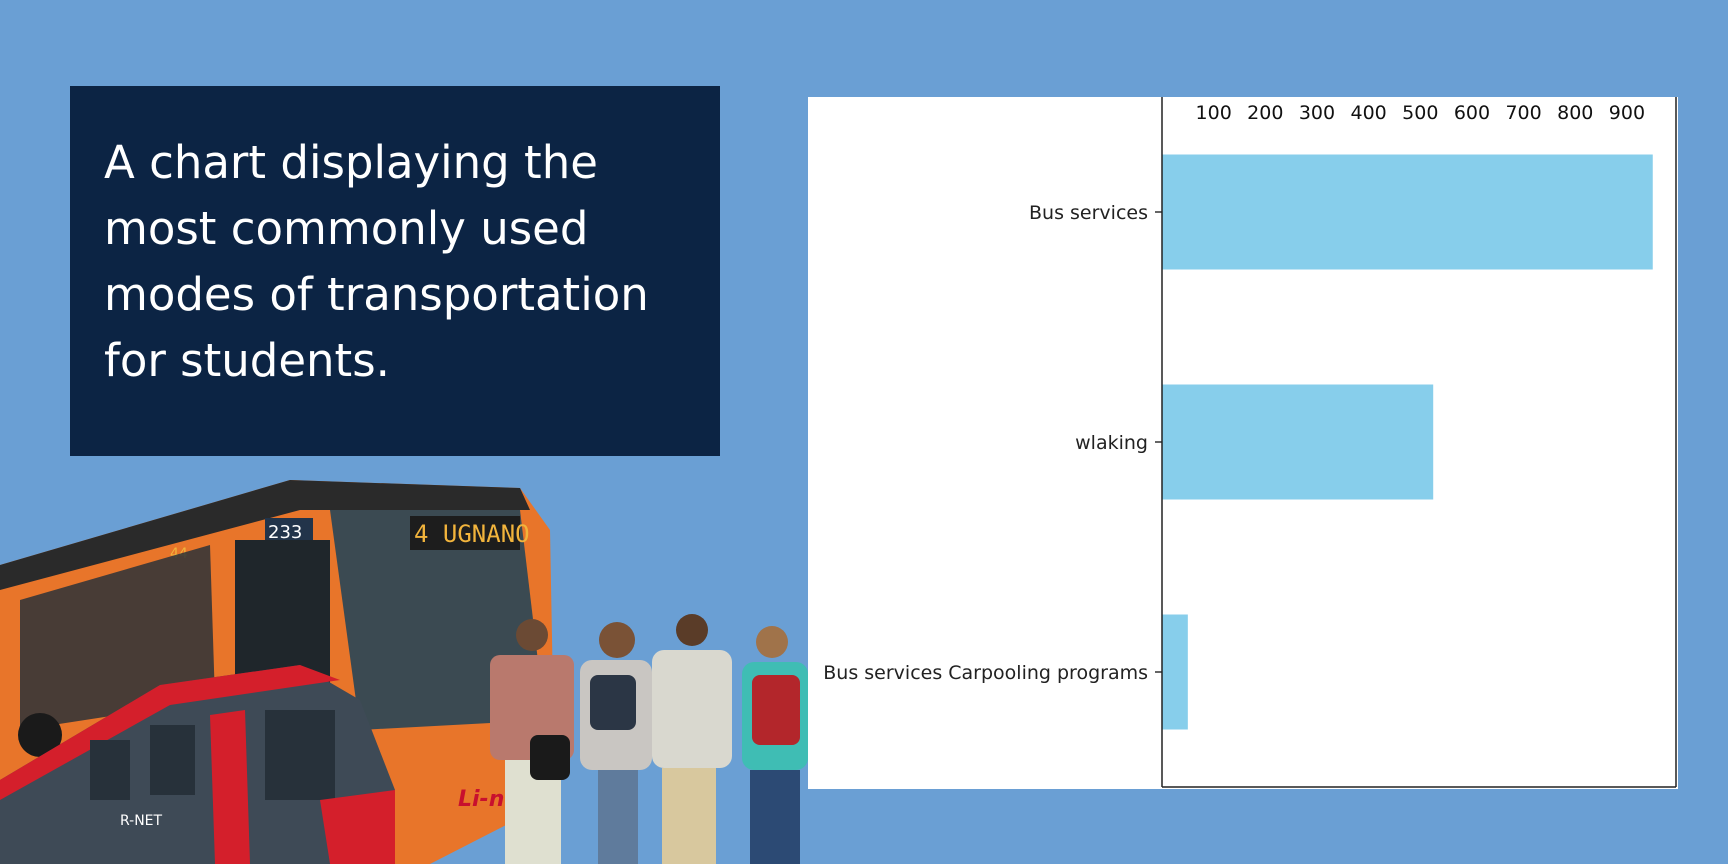  I want to click on students-image, so click(649, 739).